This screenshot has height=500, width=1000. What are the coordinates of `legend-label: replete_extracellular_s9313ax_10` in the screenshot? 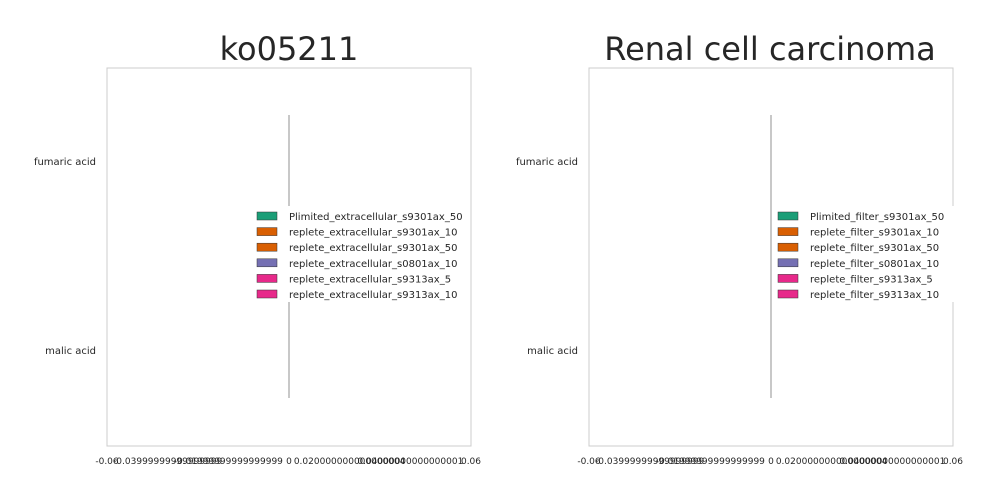 It's located at (373, 295).